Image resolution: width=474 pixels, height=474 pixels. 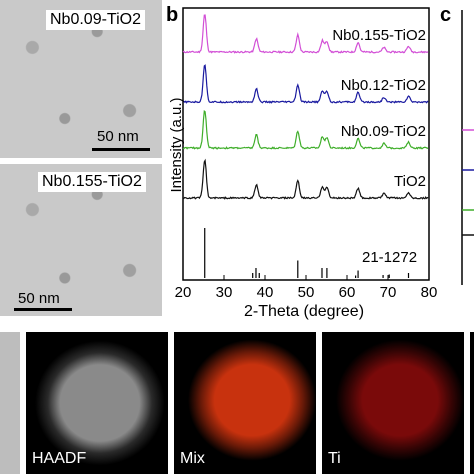 What do you see at coordinates (39, 298) in the screenshot?
I see `scale-text-bottom: 50 nm` at bounding box center [39, 298].